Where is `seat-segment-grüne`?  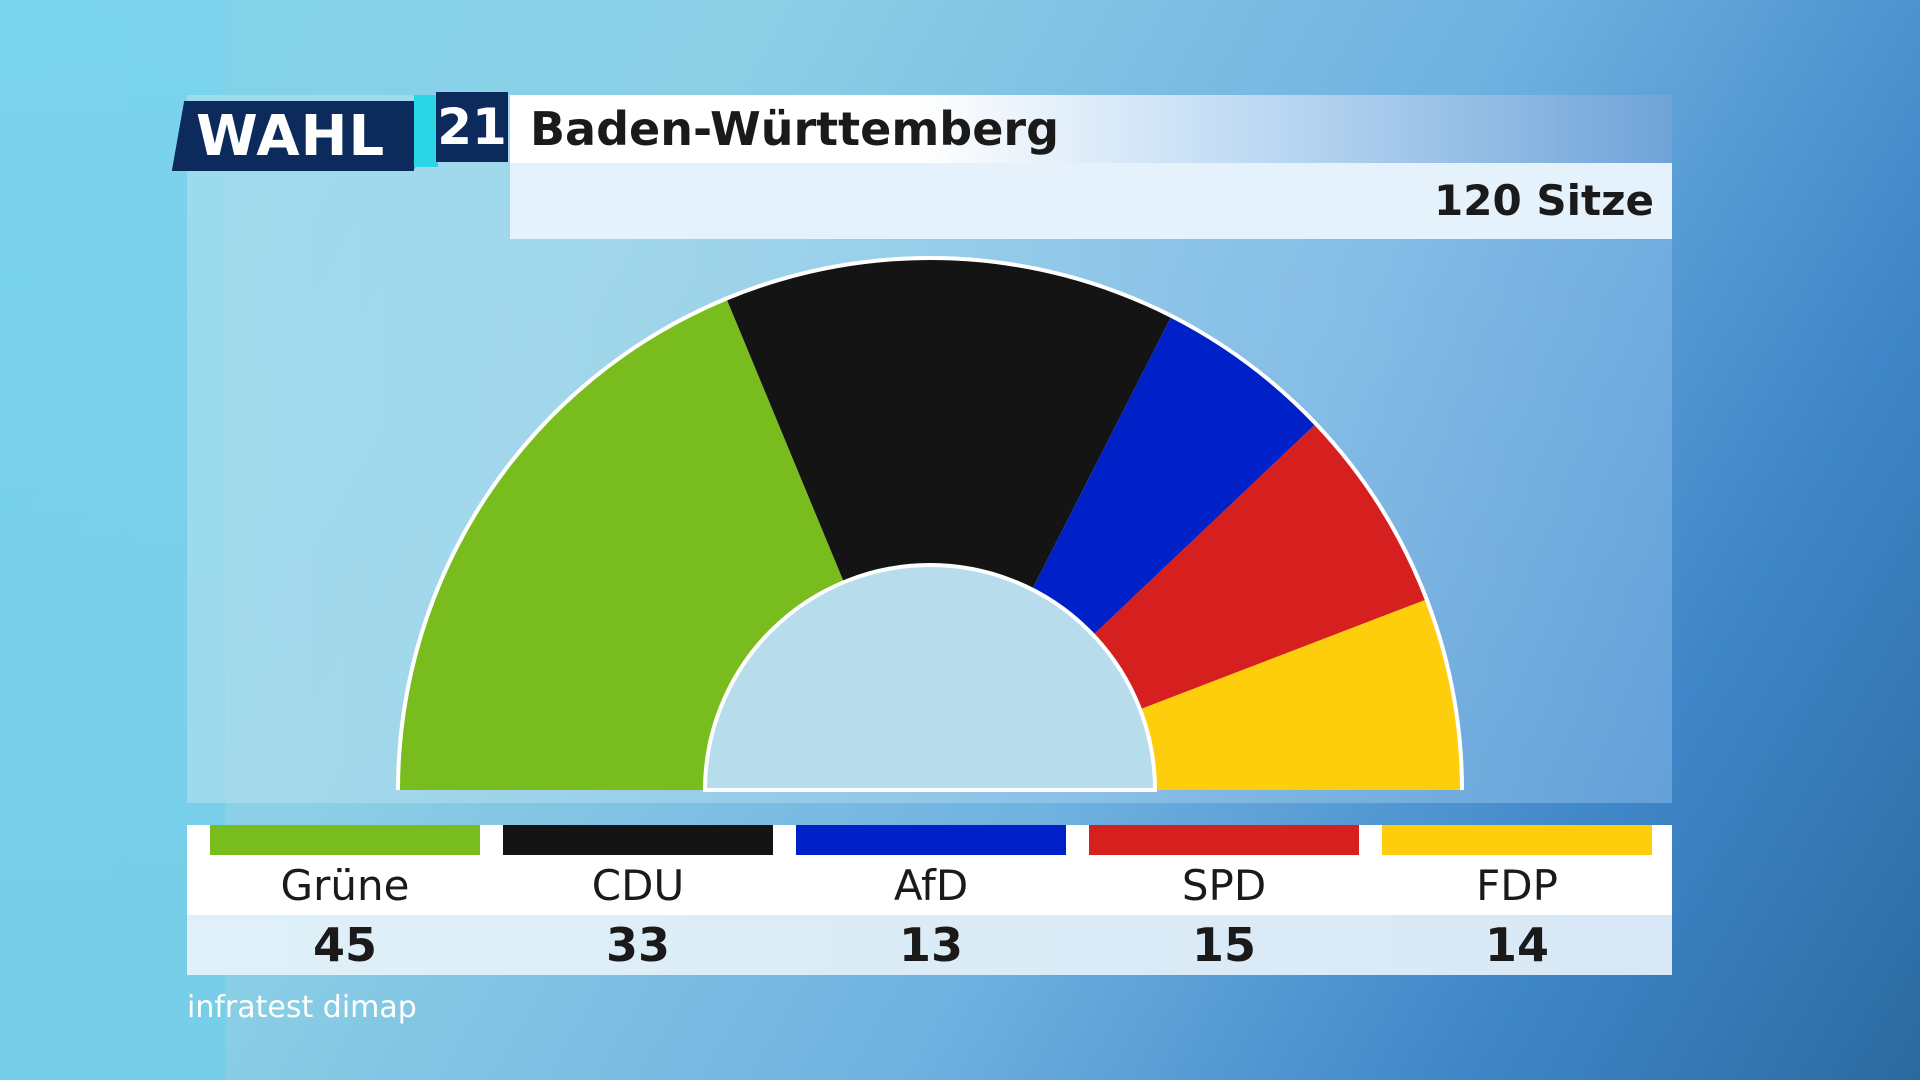
seat-segment-grüne is located at coordinates (622, 545).